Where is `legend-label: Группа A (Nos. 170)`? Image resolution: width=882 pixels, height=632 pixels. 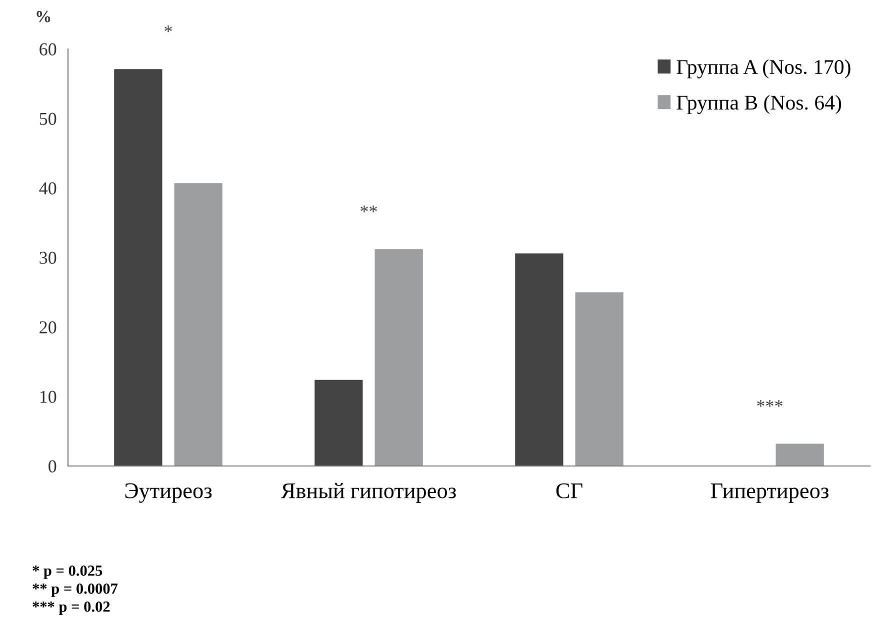 legend-label: Группа A (Nos. 170) is located at coordinates (763, 68).